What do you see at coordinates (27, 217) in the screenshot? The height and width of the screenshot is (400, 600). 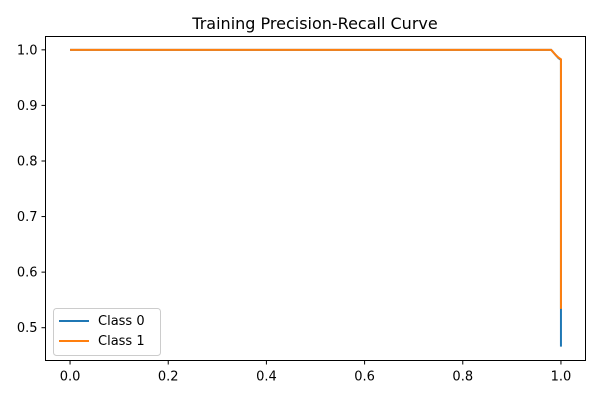 I see `y-tick-label: 0.7` at bounding box center [27, 217].